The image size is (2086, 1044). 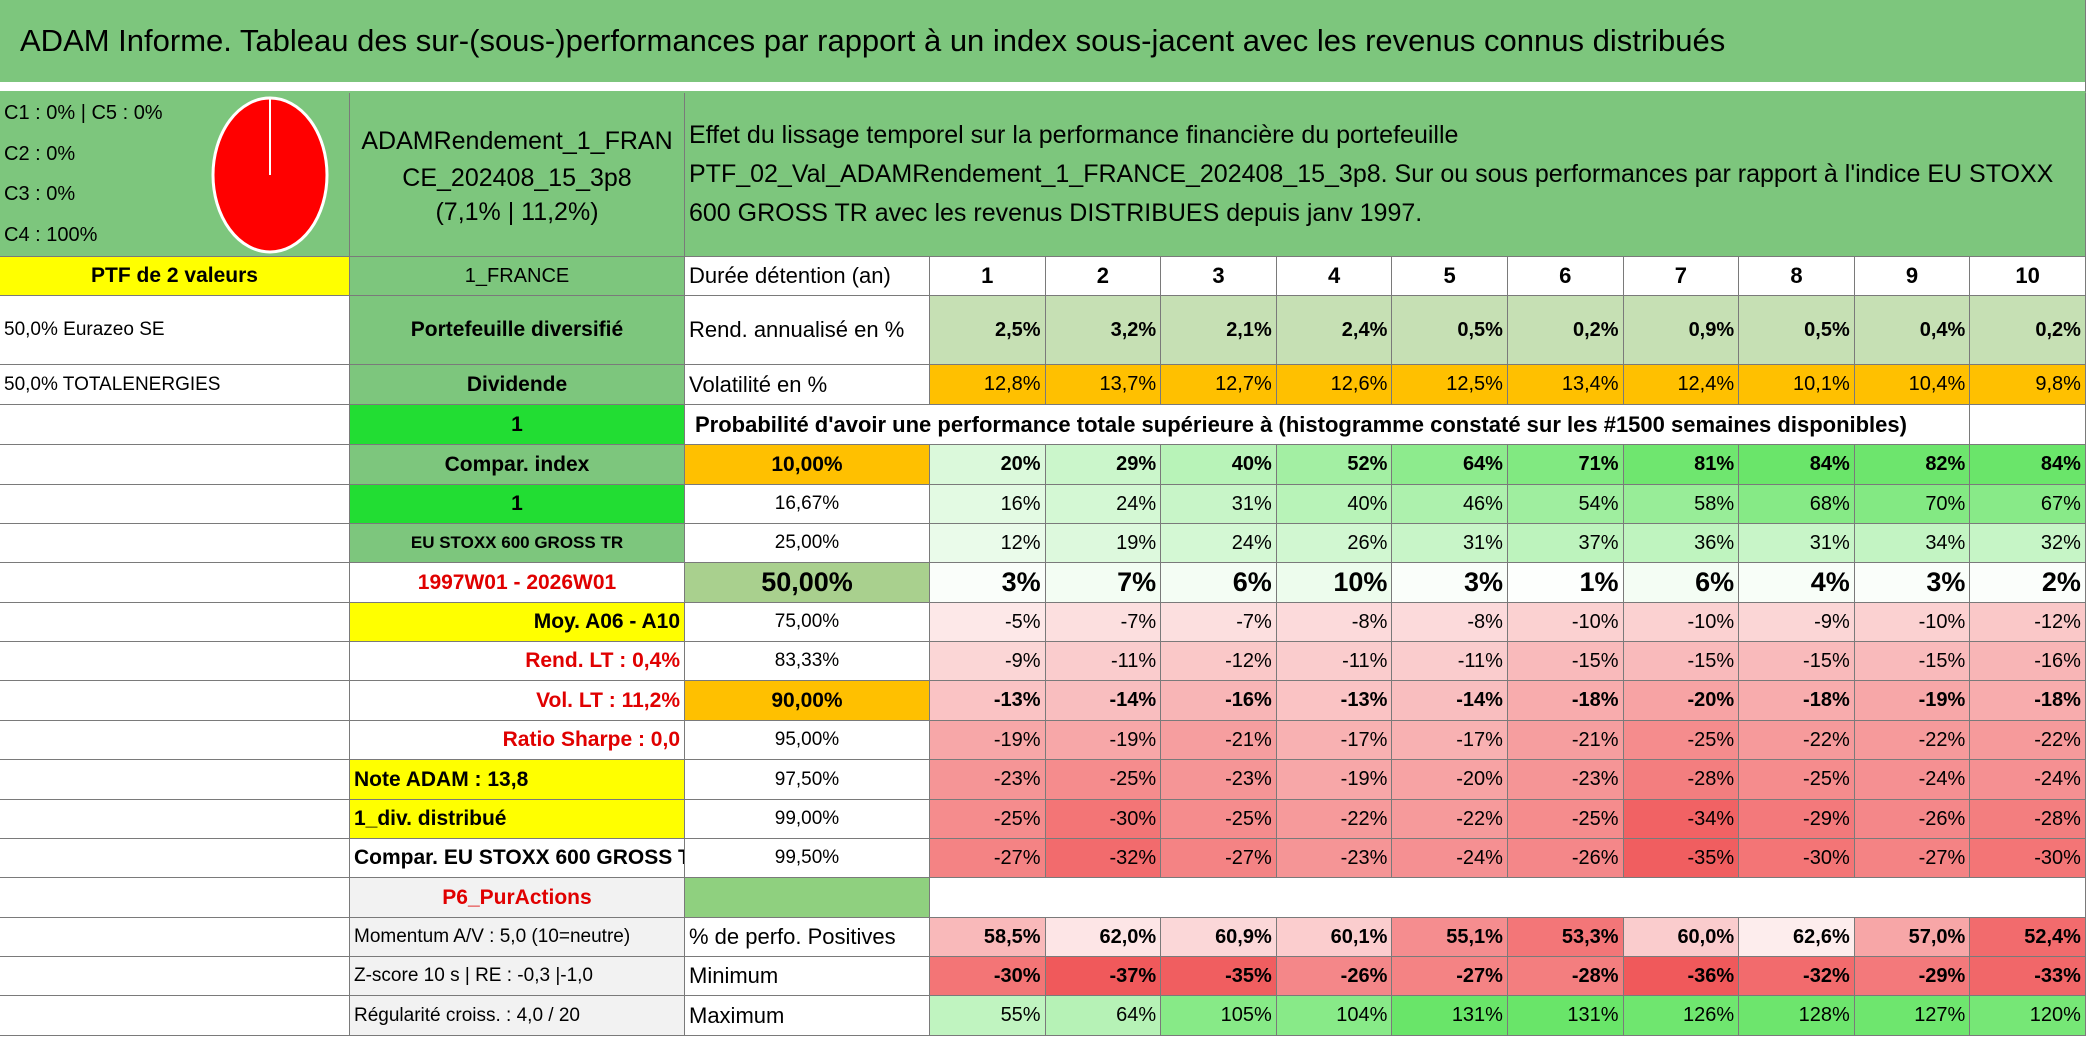 What do you see at coordinates (1565, 622) in the screenshot?
I see `value-cell: -10%` at bounding box center [1565, 622].